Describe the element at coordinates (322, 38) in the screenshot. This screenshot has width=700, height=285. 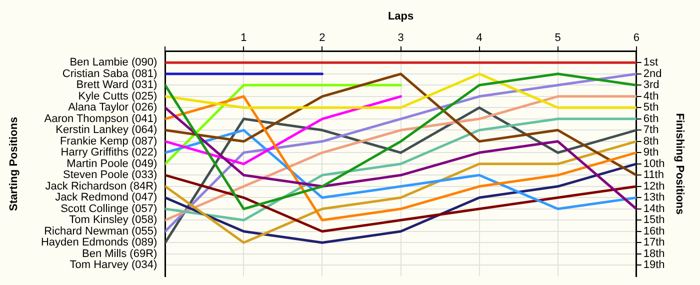
I see `x-tick-label: 2` at that location.